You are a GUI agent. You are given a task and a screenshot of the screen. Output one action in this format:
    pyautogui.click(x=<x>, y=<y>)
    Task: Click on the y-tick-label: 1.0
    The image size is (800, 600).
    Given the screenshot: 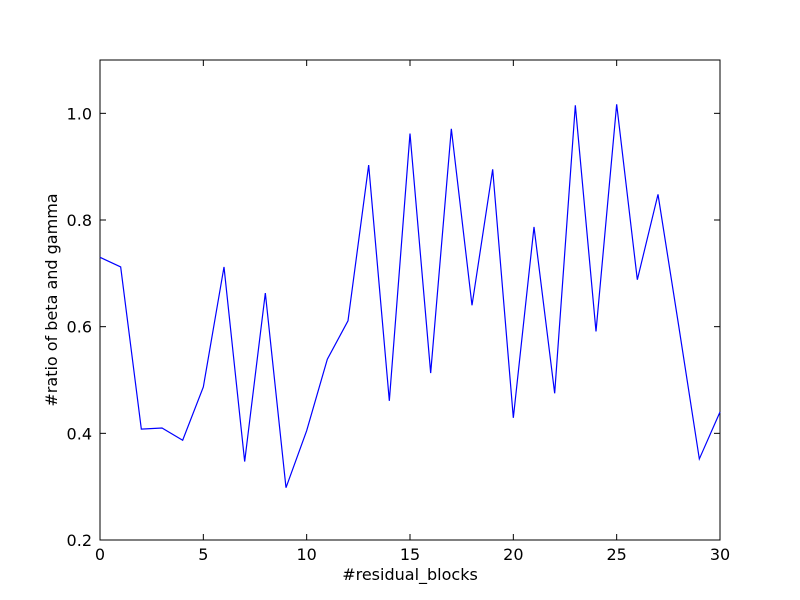 What is the action you would take?
    pyautogui.click(x=79, y=113)
    